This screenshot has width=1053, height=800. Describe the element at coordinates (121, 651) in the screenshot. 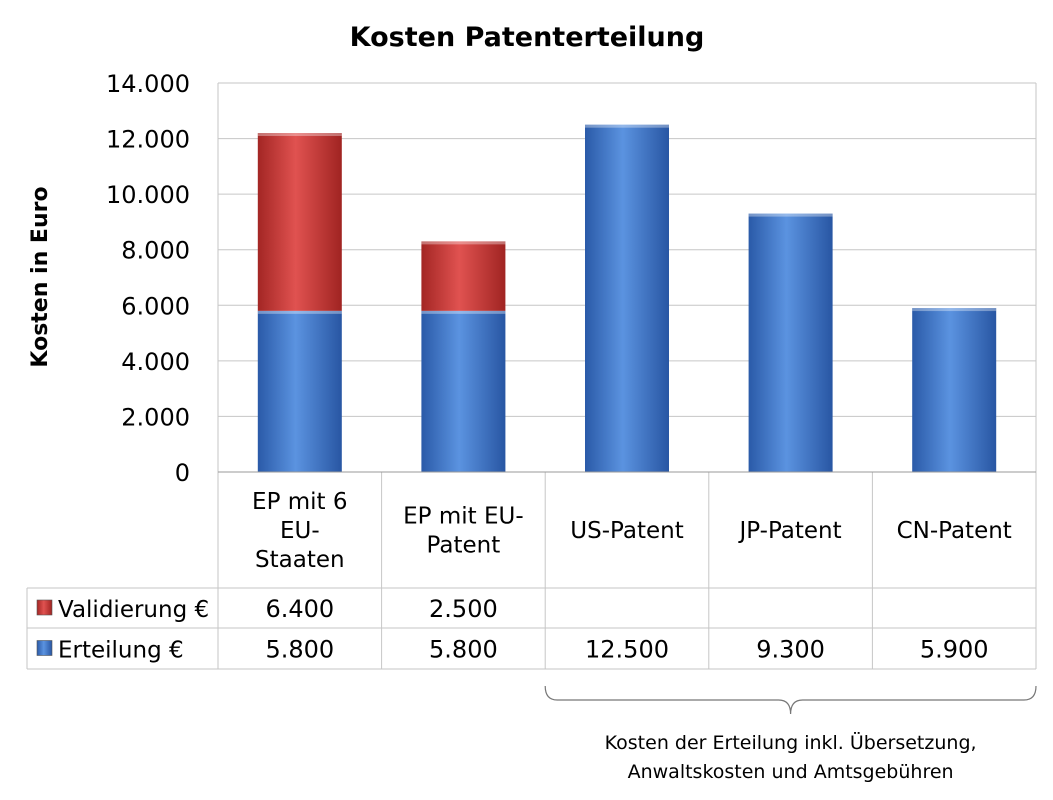

I see `legend-label: Erteilung €` at that location.